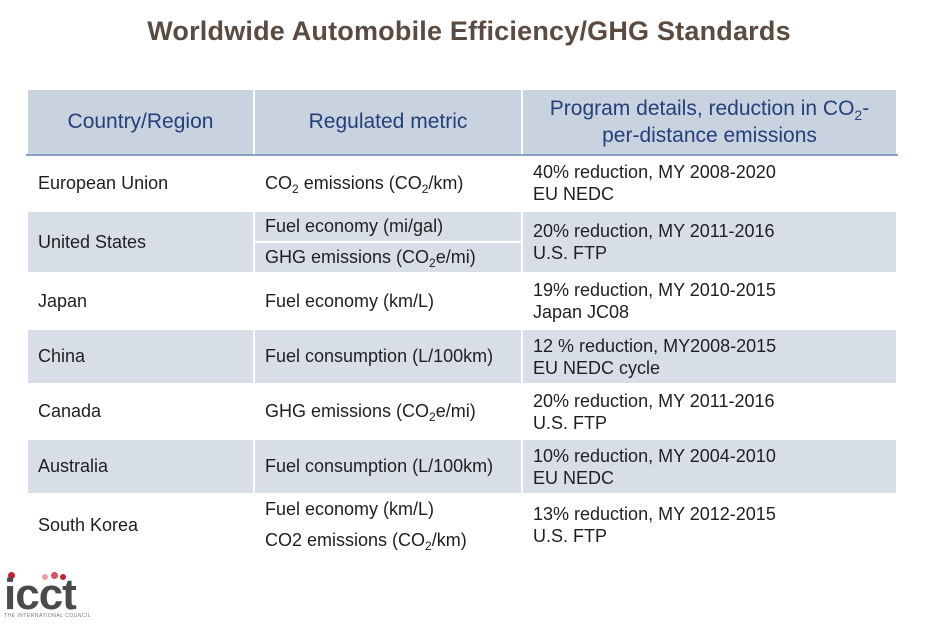  What do you see at coordinates (140, 466) in the screenshot?
I see `country-cell: Australia` at bounding box center [140, 466].